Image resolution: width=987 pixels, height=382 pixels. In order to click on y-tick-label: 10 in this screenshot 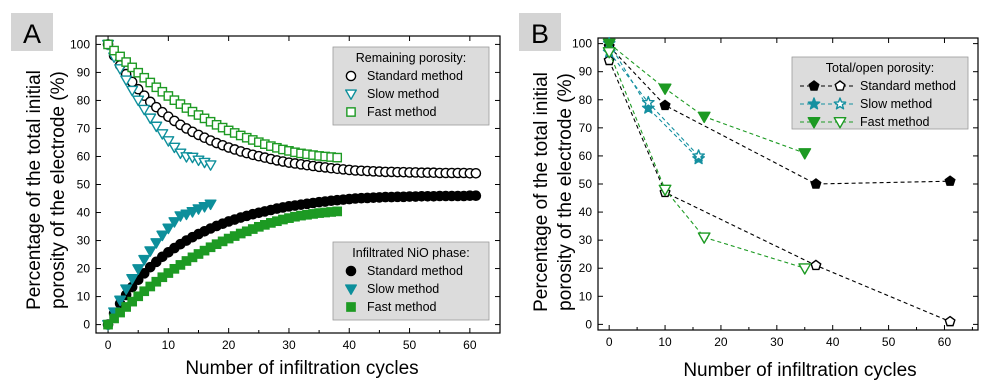, I will do `click(586, 296)`.